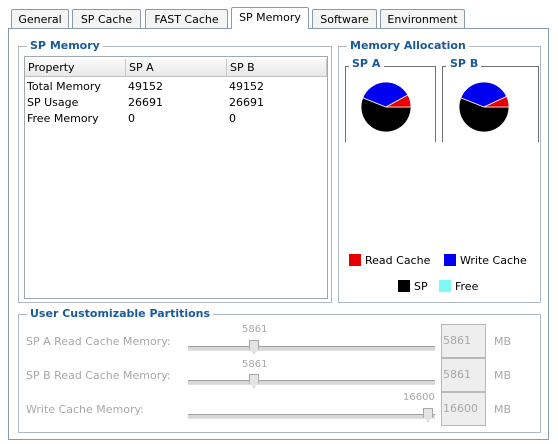  I want to click on value-input: 16600, so click(463, 409).